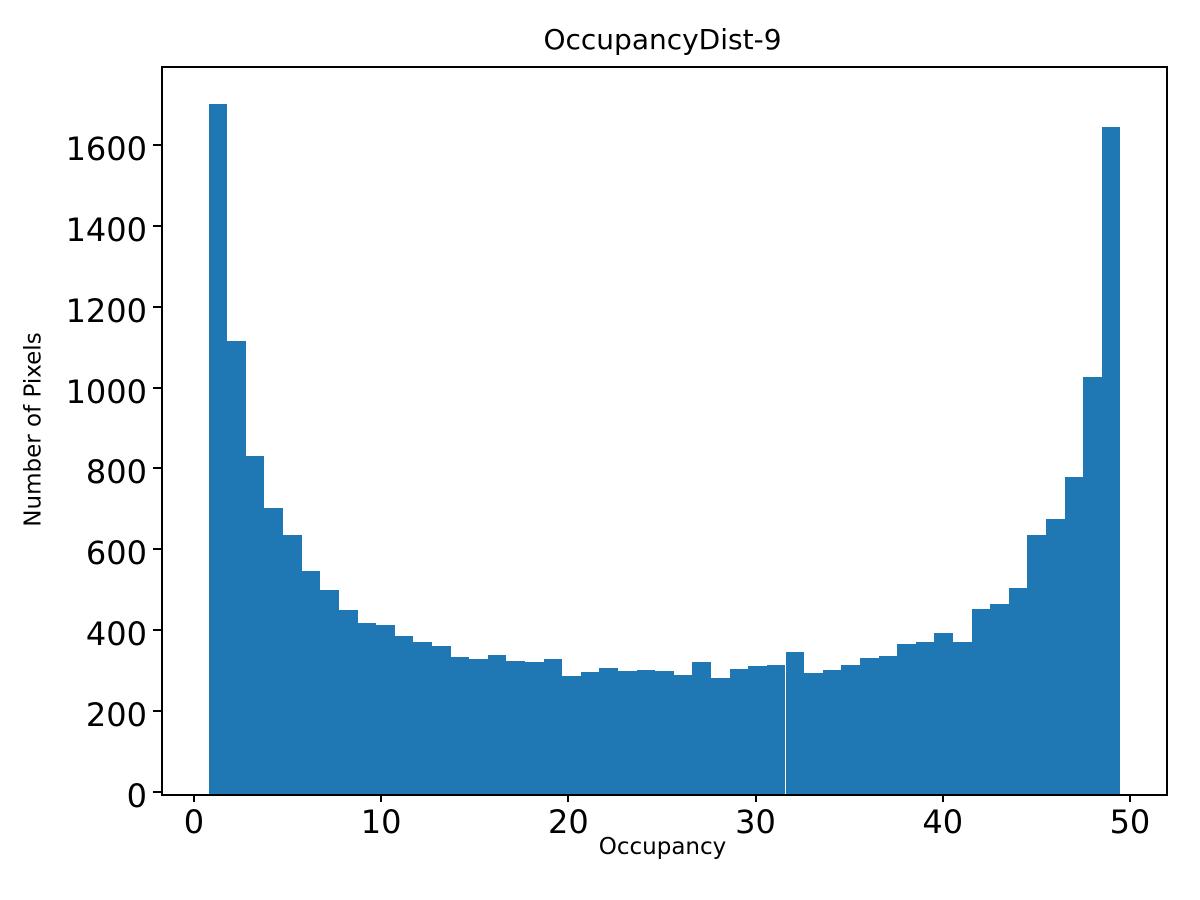 The image size is (1200, 900). I want to click on x-tick-label: 0, so click(194, 822).